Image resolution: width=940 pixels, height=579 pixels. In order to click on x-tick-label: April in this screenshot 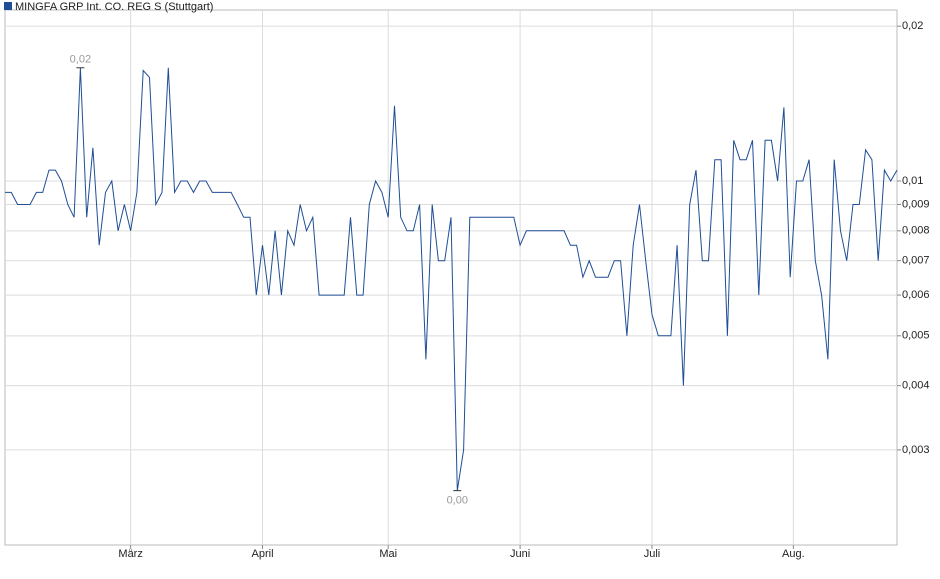, I will do `click(263, 554)`.